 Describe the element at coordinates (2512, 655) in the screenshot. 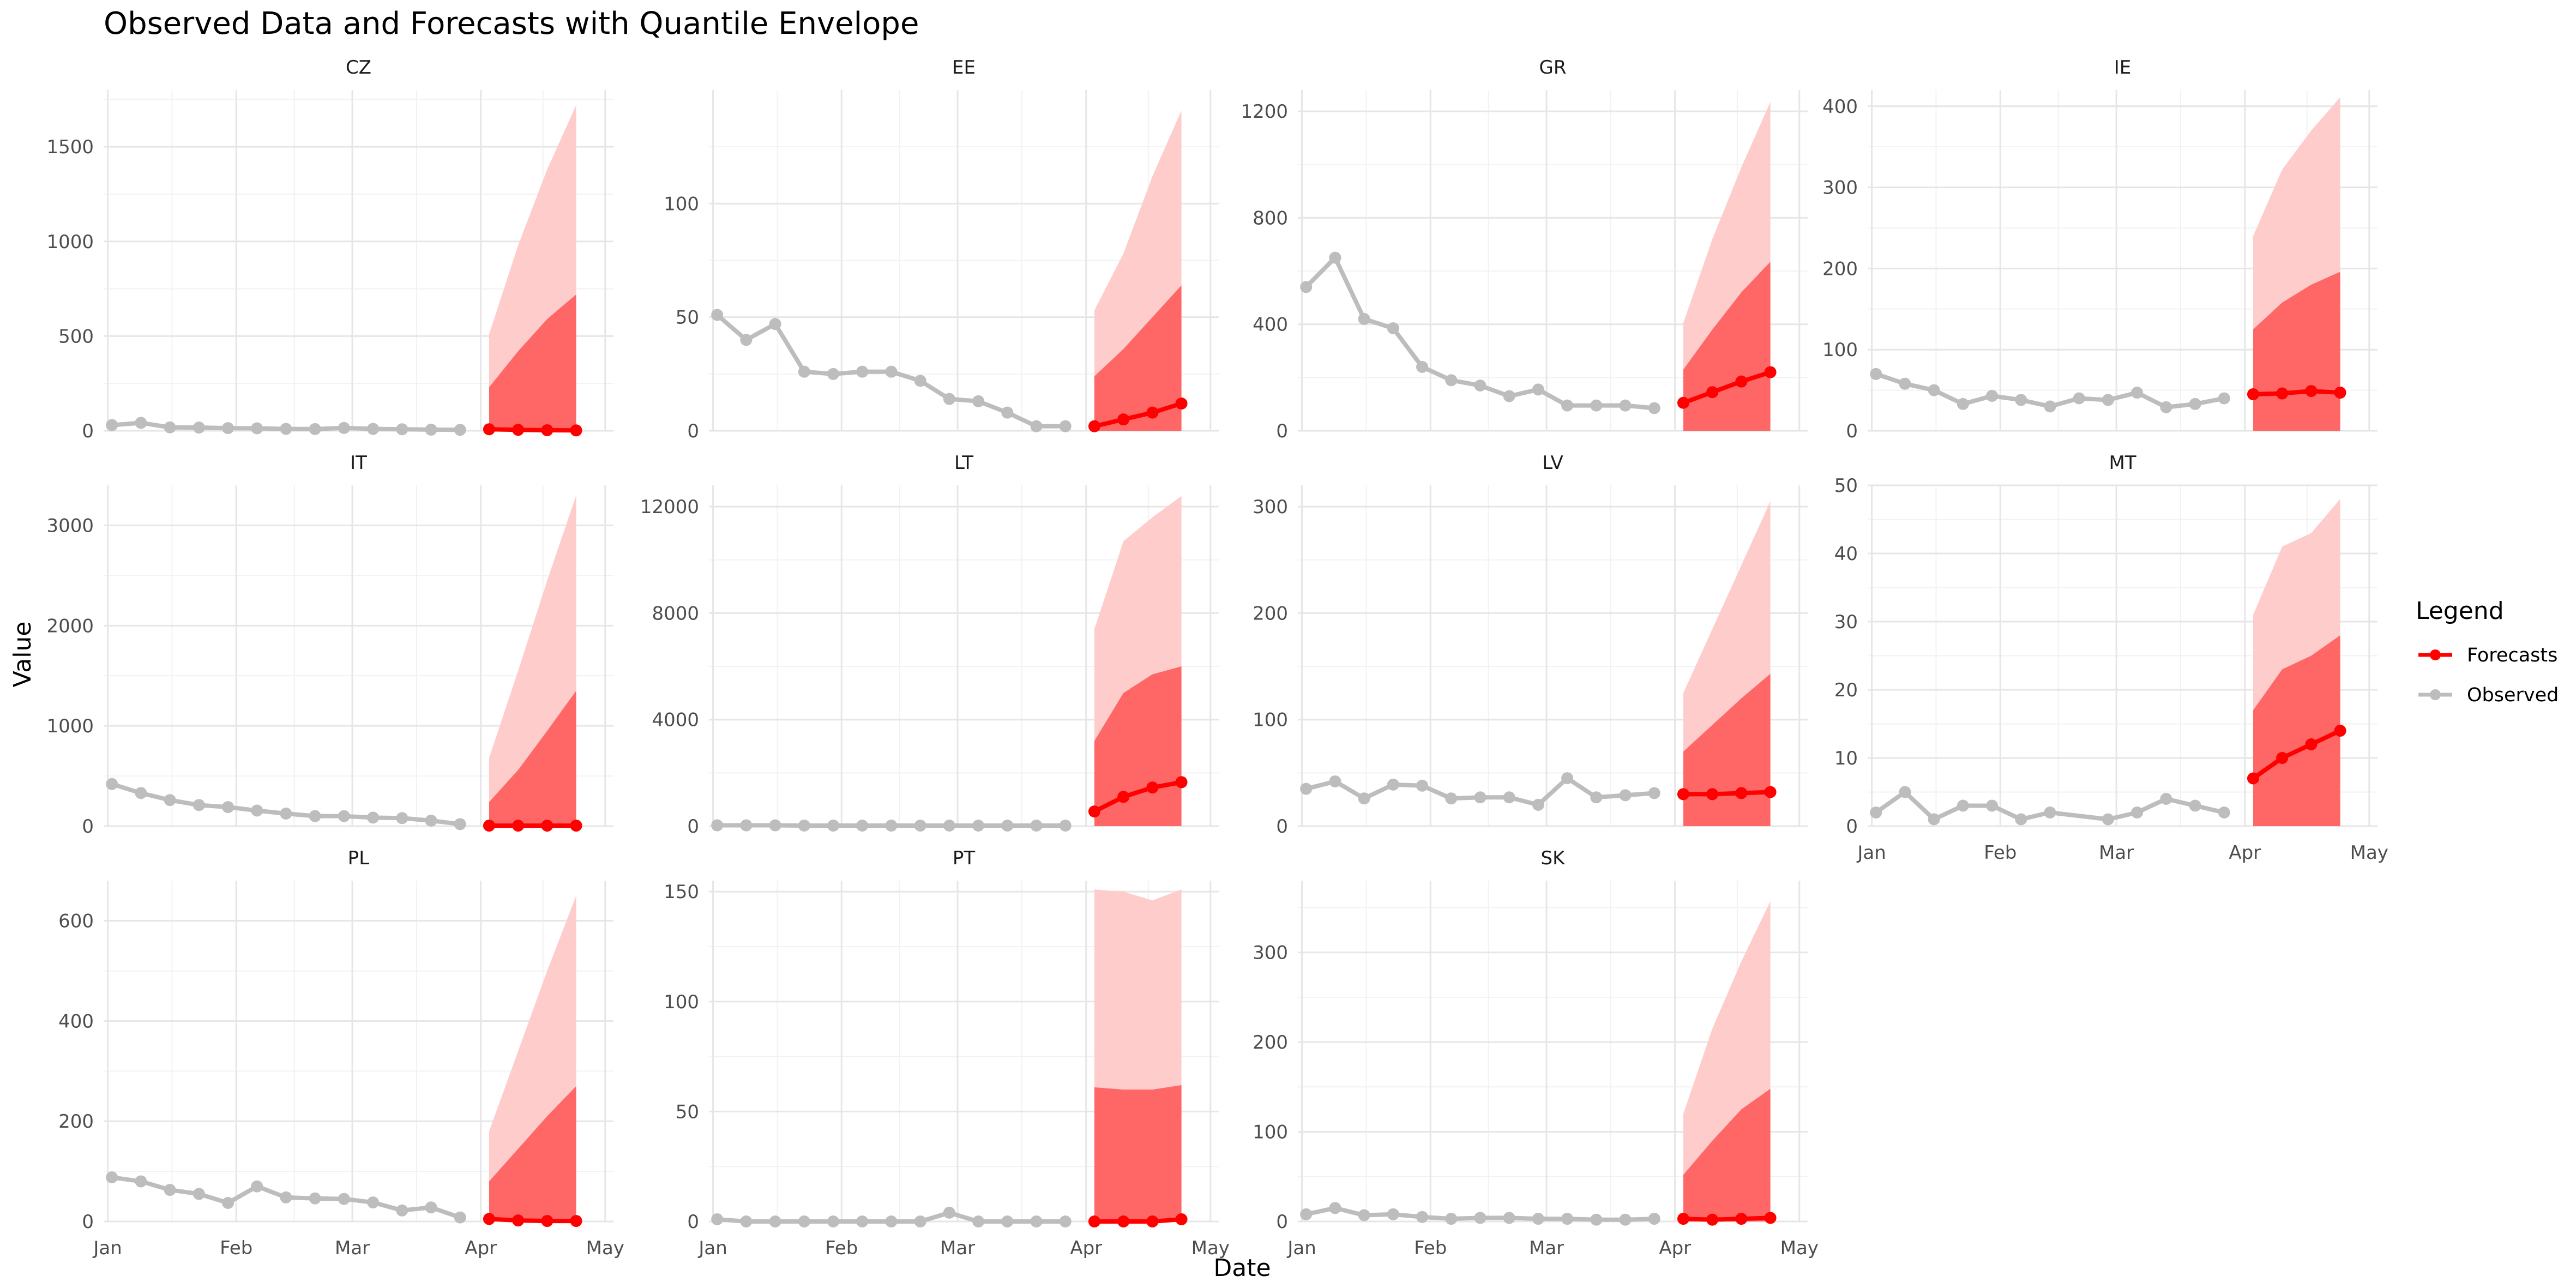

I see `legend-label-forecasts: Forecasts` at that location.